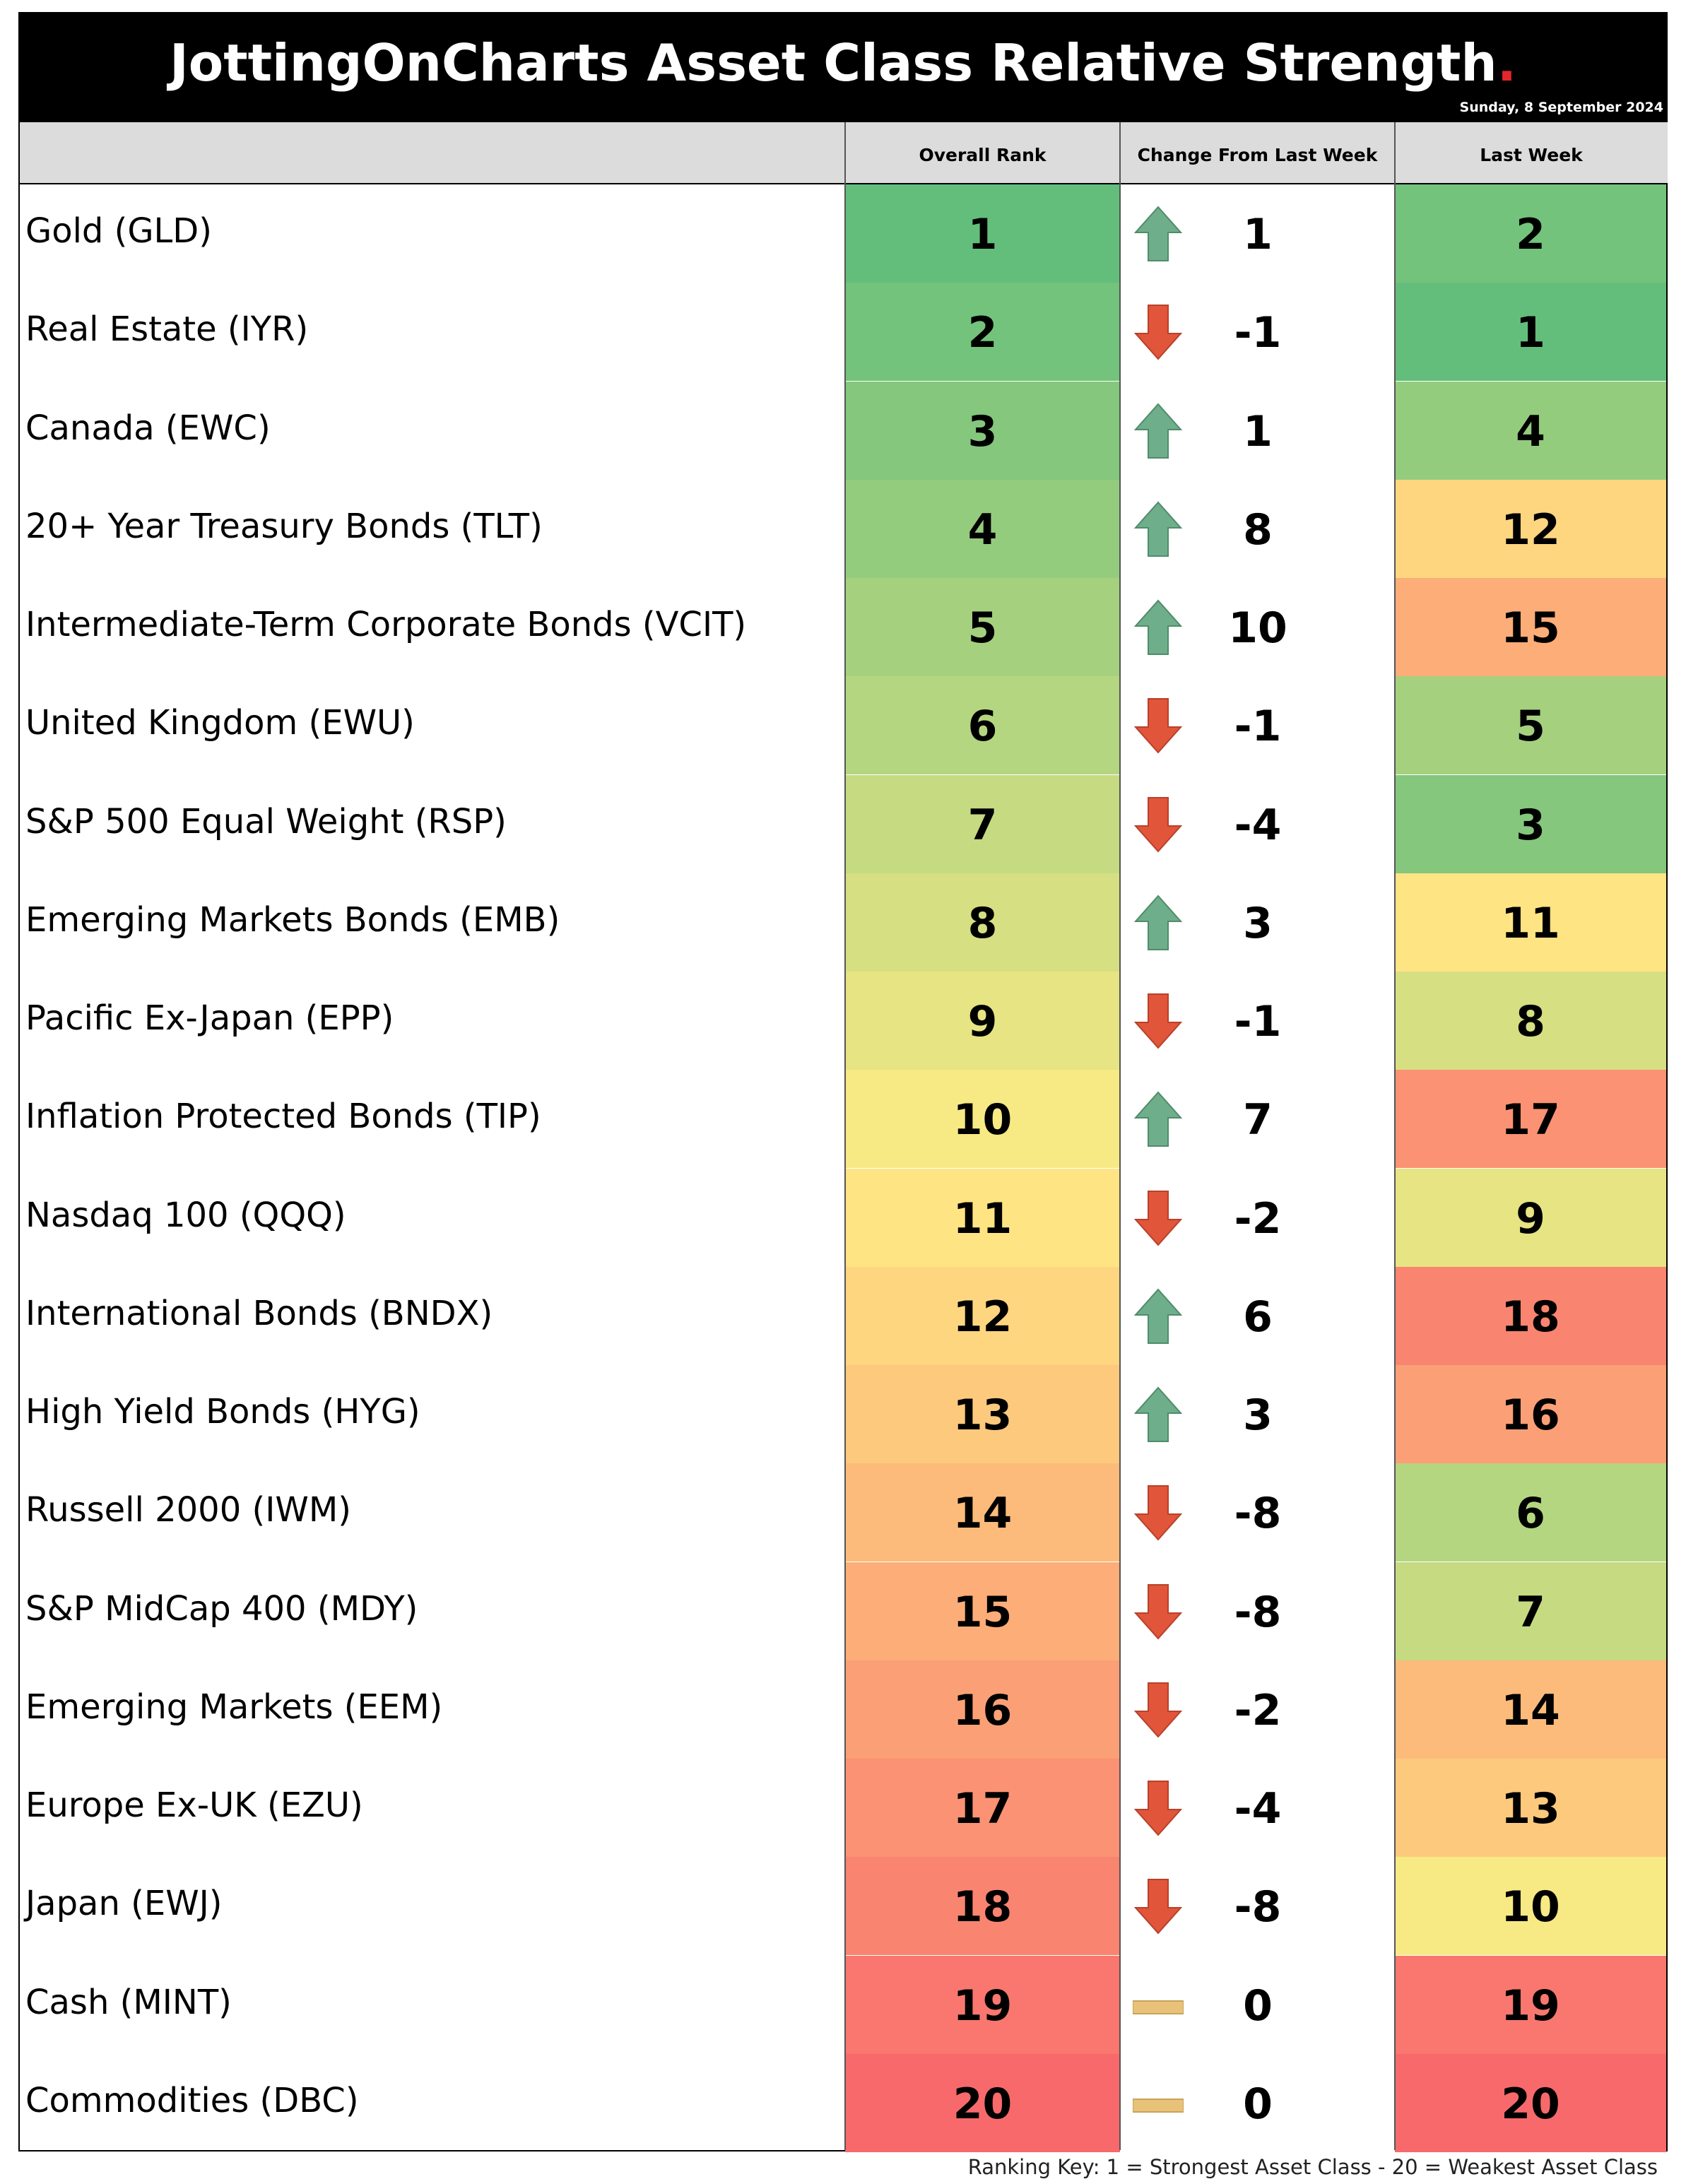 This screenshot has width=1686, height=2184. Describe the element at coordinates (1530, 628) in the screenshot. I see `last-week-value: 15` at that location.